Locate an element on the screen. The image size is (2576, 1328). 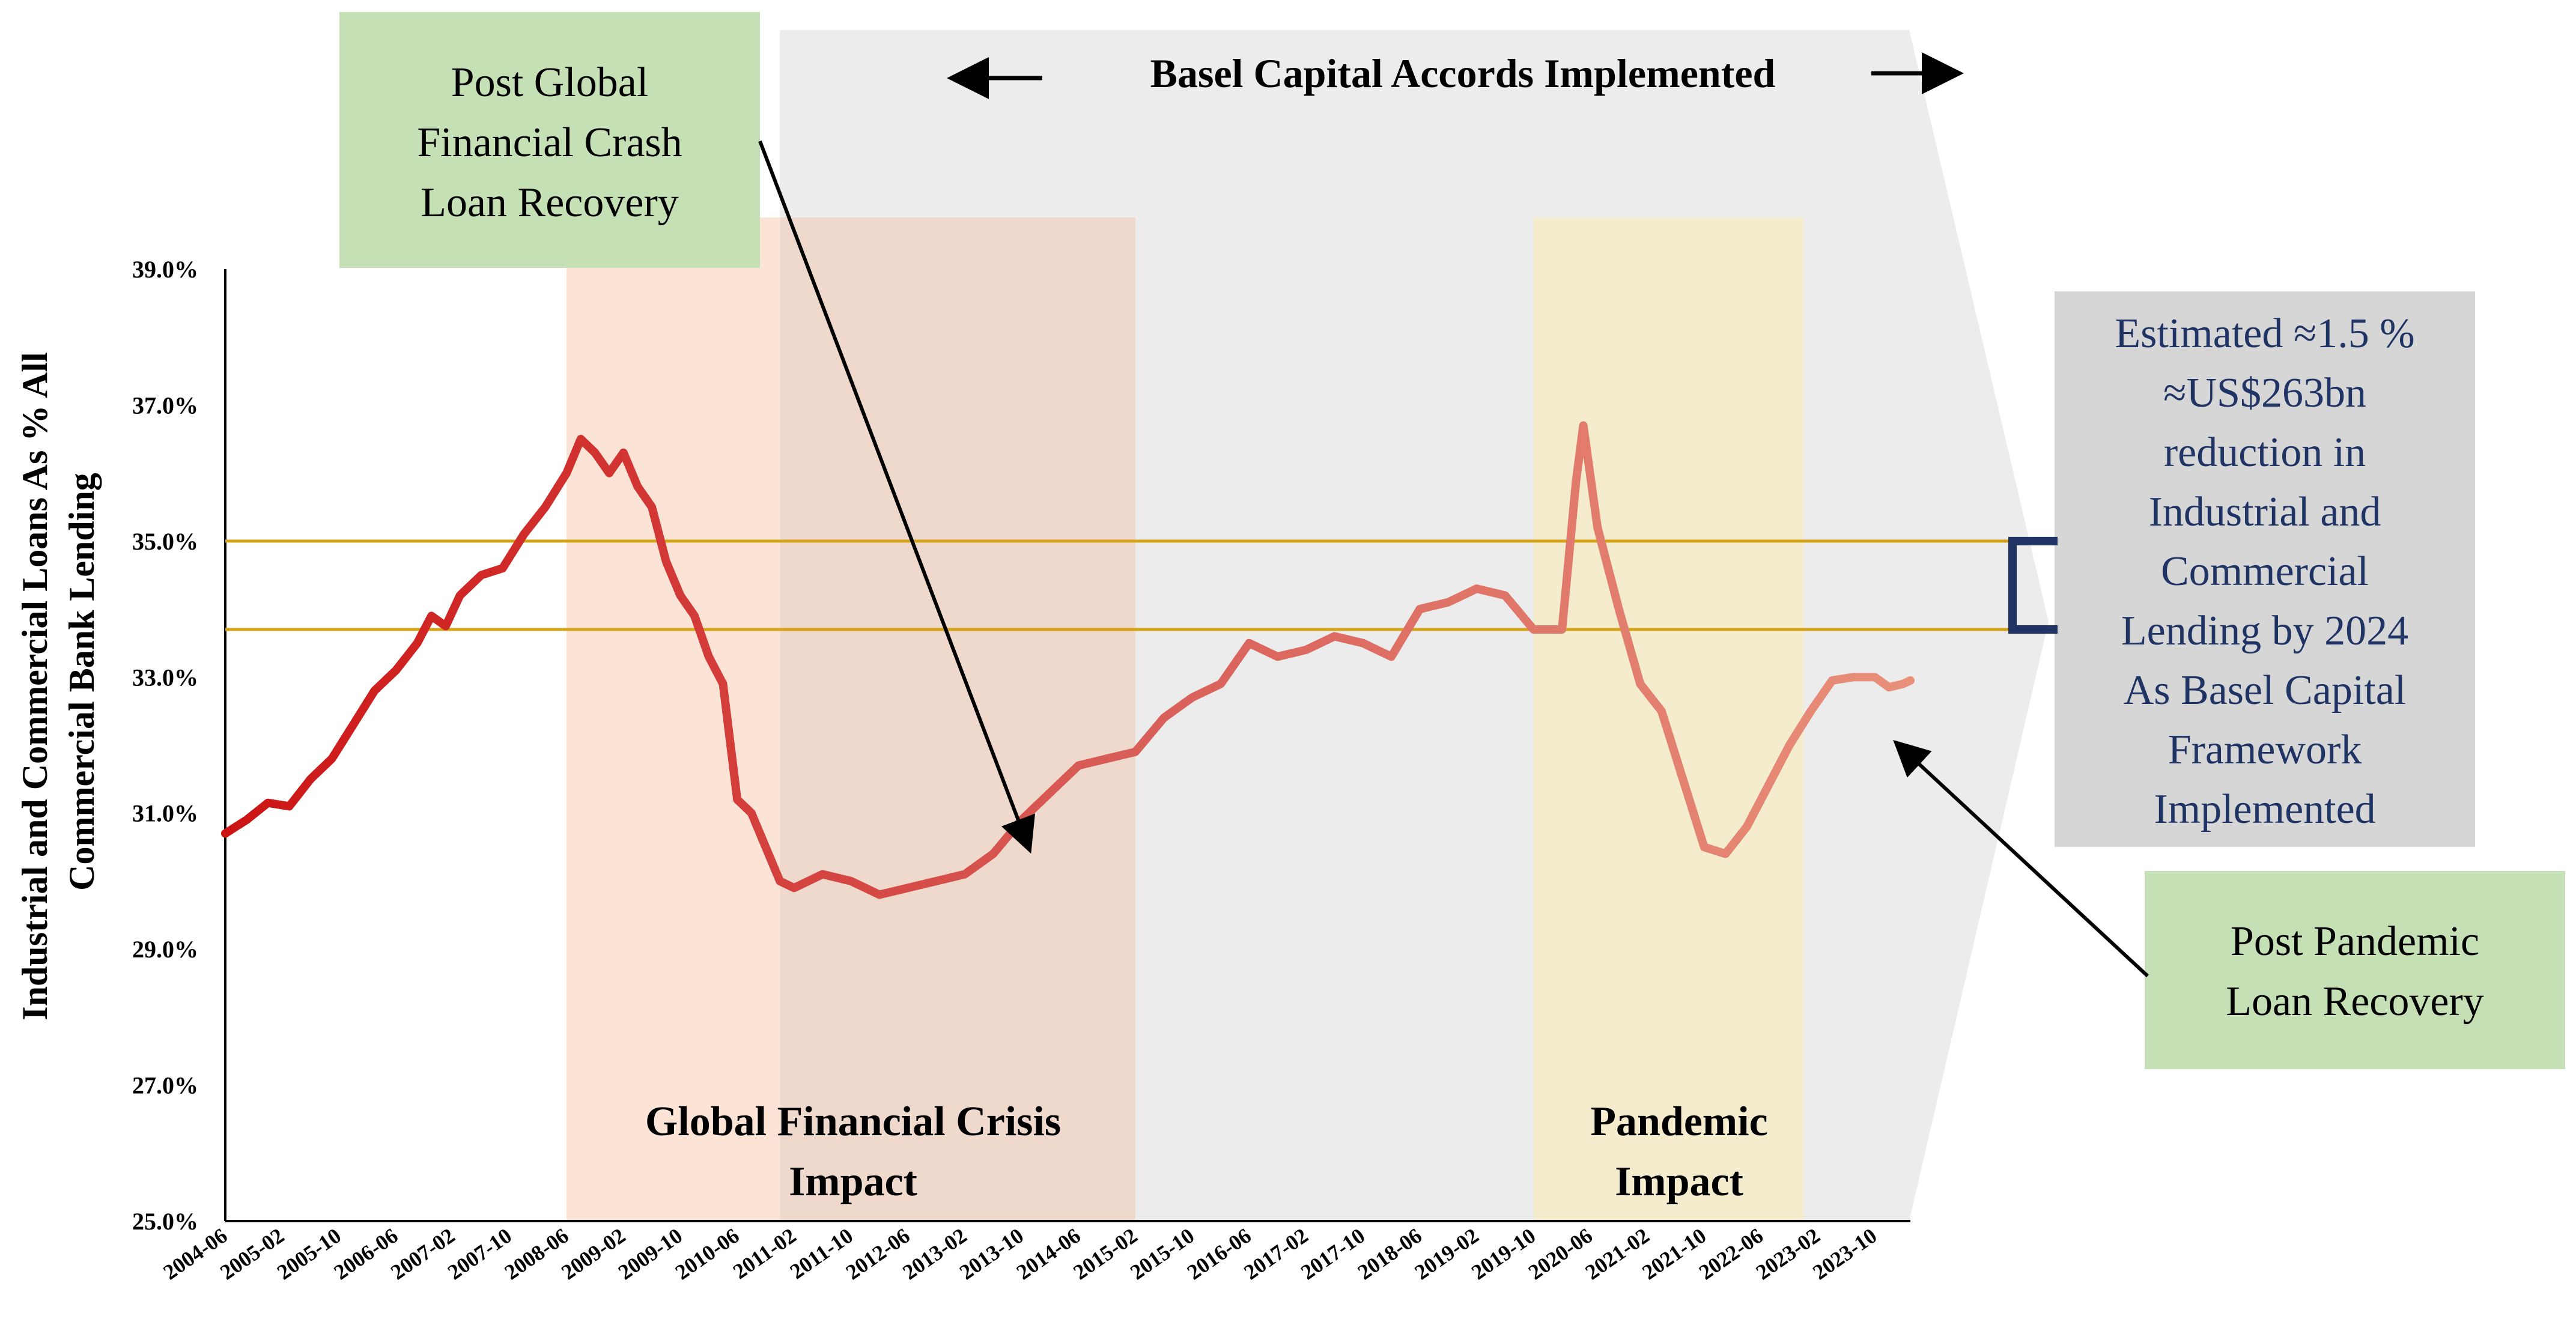
y-tick-label: 37.0% is located at coordinates (165, 406).